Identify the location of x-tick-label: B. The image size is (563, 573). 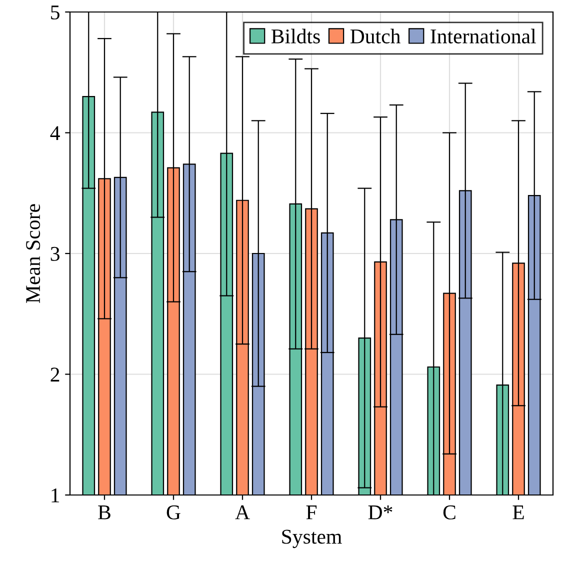
(104, 513).